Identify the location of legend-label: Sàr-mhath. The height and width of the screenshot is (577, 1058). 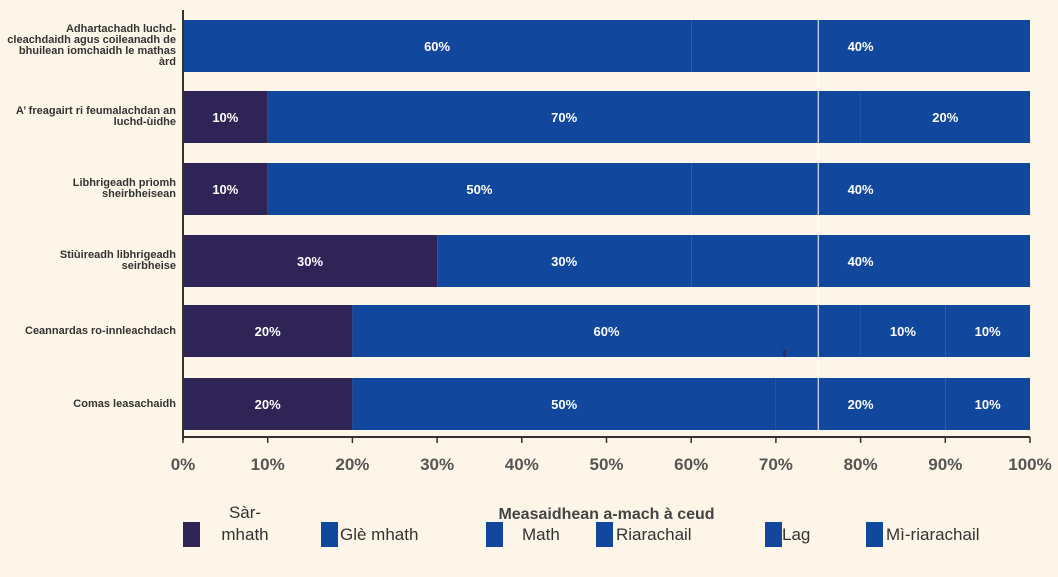
(245, 523).